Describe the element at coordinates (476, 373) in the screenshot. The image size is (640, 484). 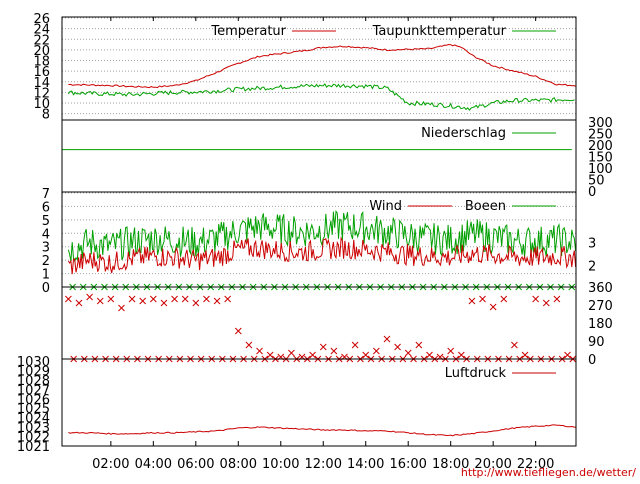
I see `legend-luftdruck-label: Luftdruck` at that location.